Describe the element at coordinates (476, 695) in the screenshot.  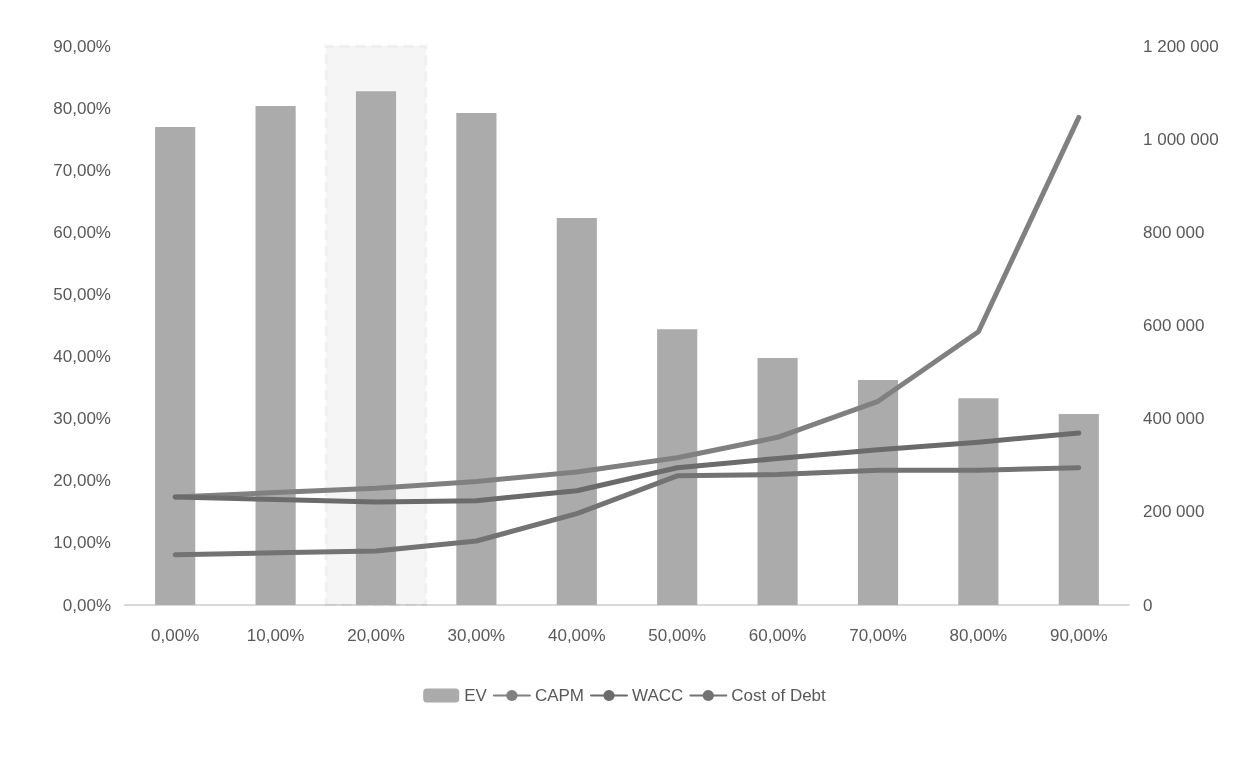
I see `legend-label: EV` at that location.